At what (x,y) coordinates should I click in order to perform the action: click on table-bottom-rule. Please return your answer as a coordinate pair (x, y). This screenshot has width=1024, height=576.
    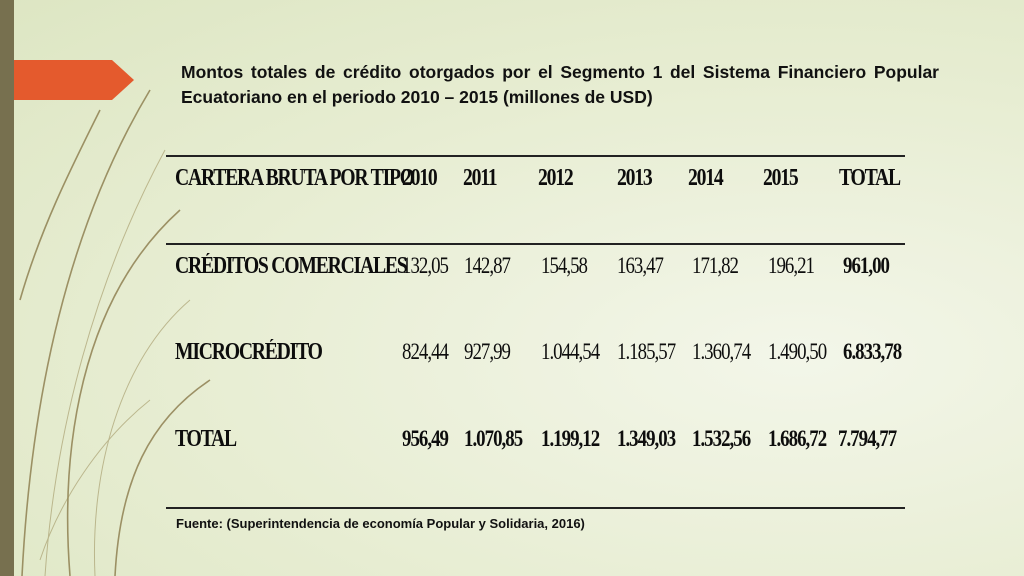
    Looking at the image, I should click on (535, 508).